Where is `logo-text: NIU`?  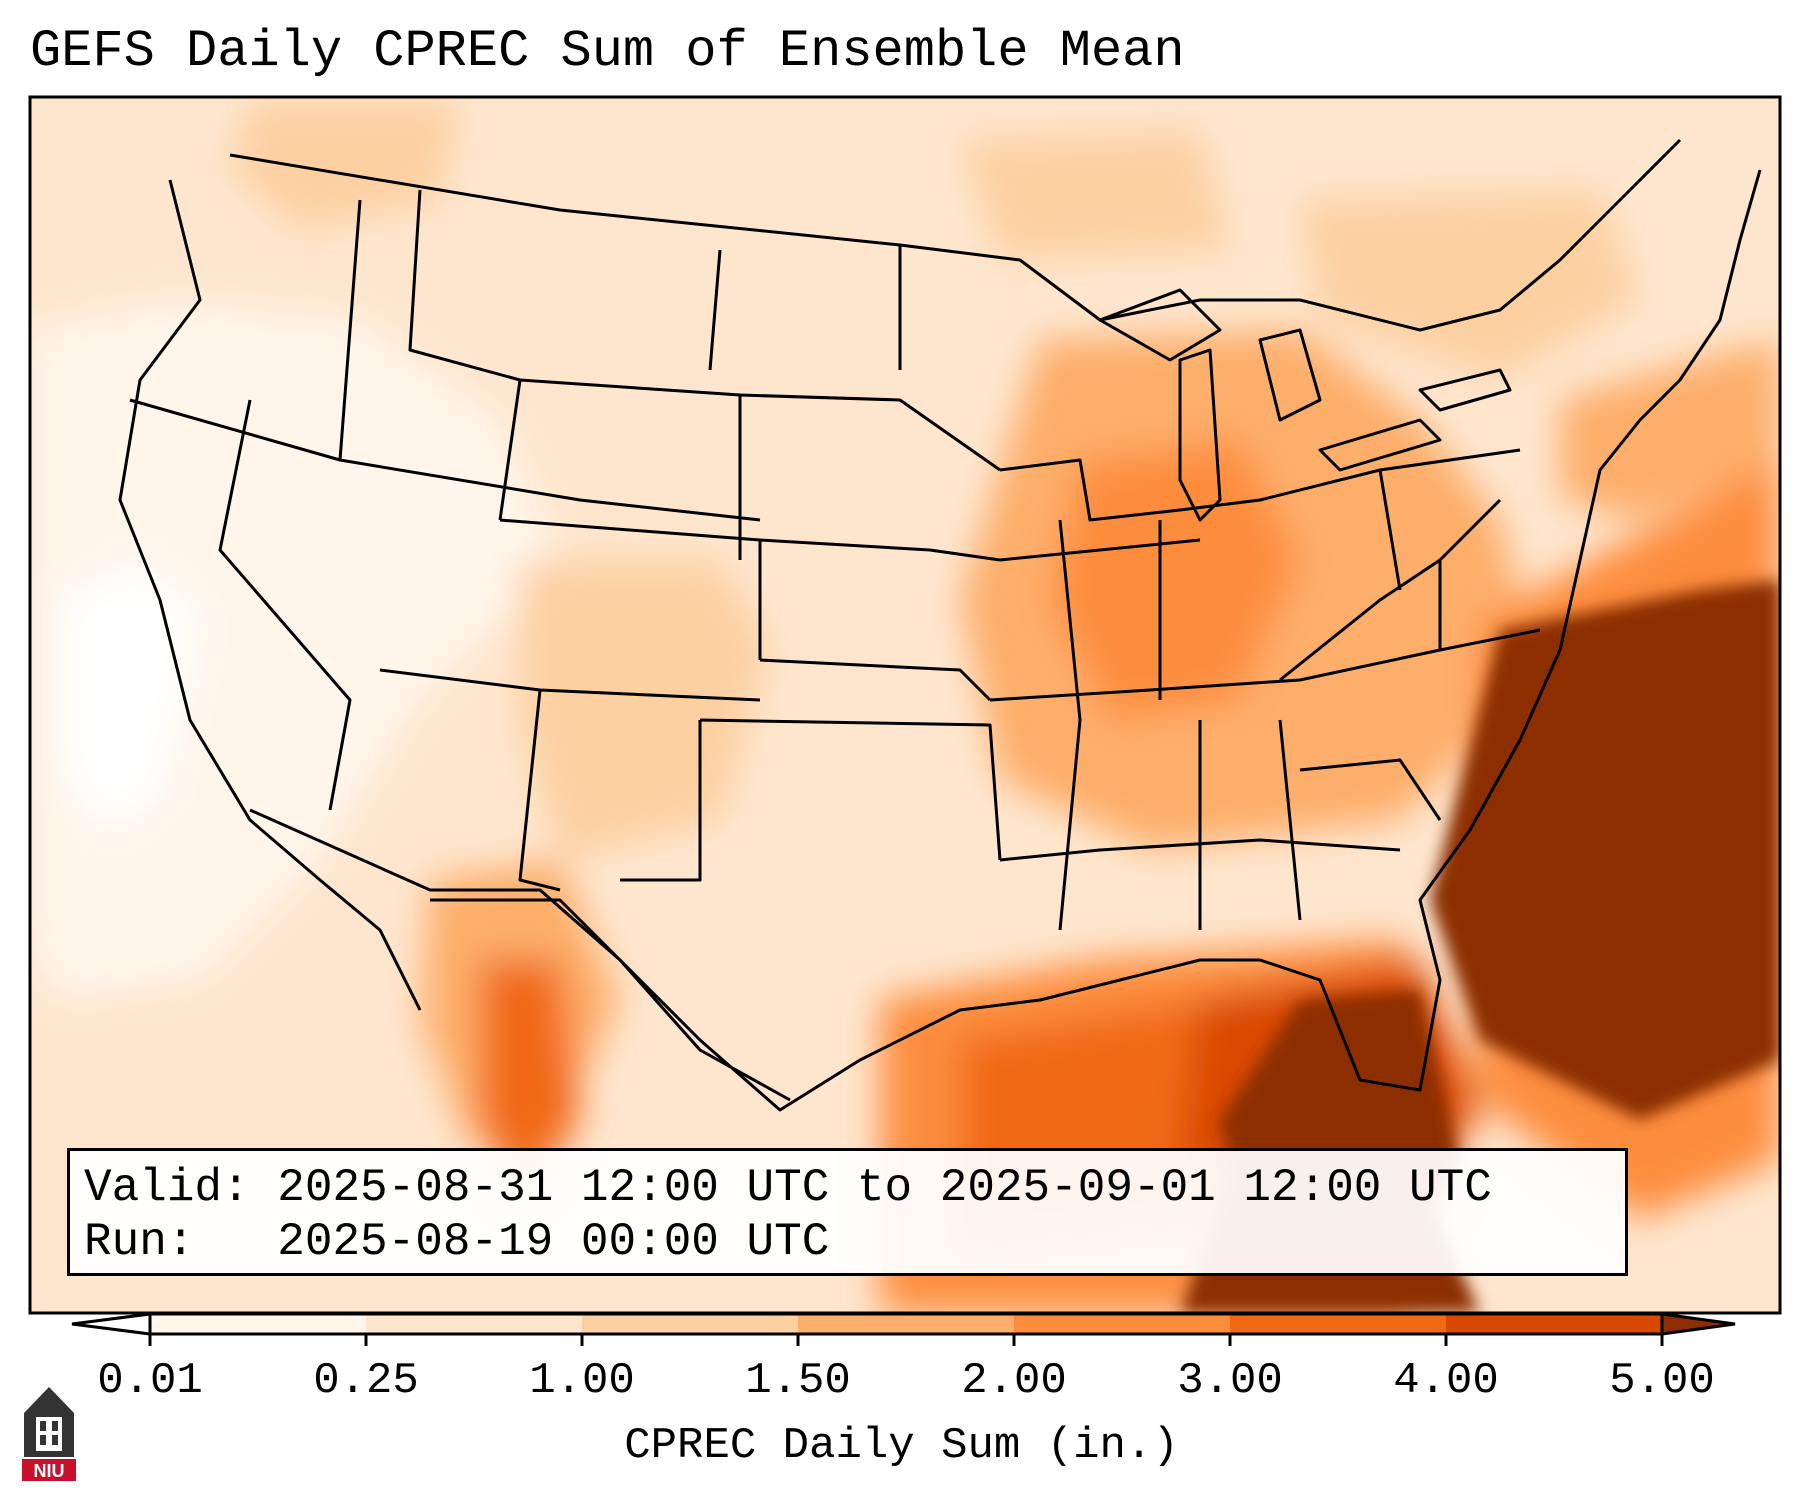 logo-text: NIU is located at coordinates (49, 1471).